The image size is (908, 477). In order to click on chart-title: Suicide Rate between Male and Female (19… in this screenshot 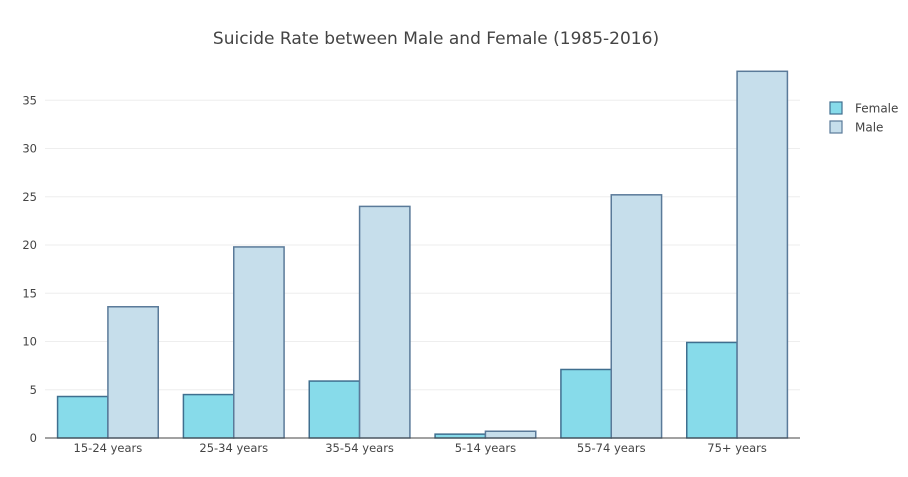, I will do `click(436, 39)`.